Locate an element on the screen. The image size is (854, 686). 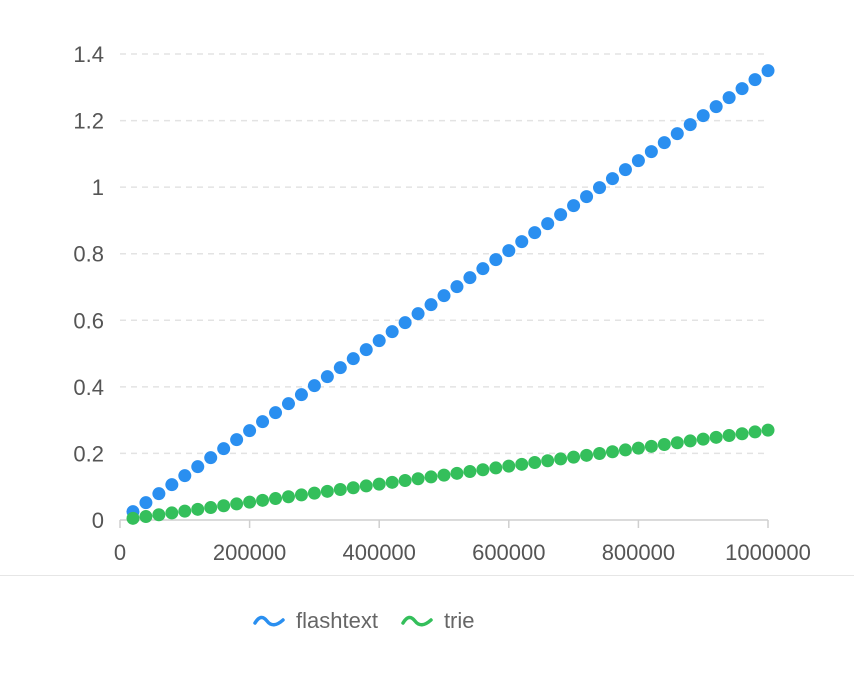
legend-item-trie: trie is located at coordinates (437, 621).